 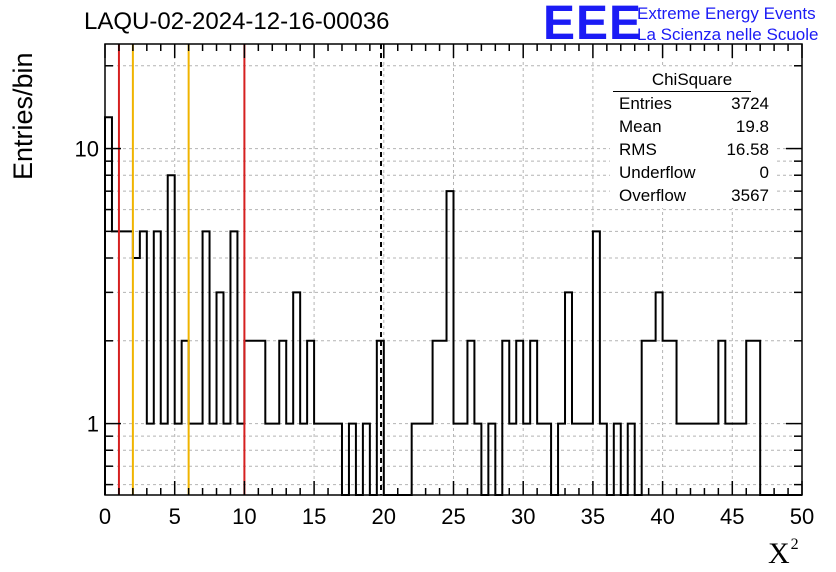 I want to click on x-tick-label: 30, so click(x=523, y=516).